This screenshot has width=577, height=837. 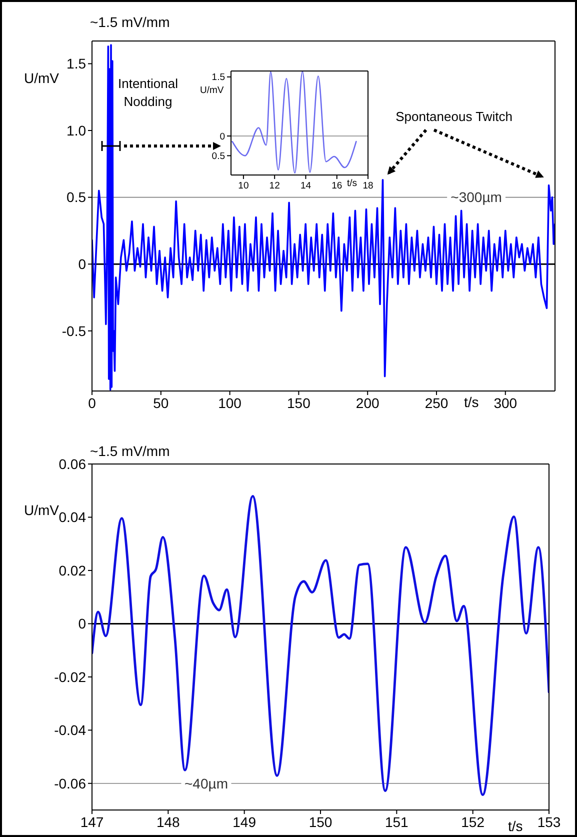 What do you see at coordinates (368, 403) in the screenshot?
I see `x-tick-label: 200` at bounding box center [368, 403].